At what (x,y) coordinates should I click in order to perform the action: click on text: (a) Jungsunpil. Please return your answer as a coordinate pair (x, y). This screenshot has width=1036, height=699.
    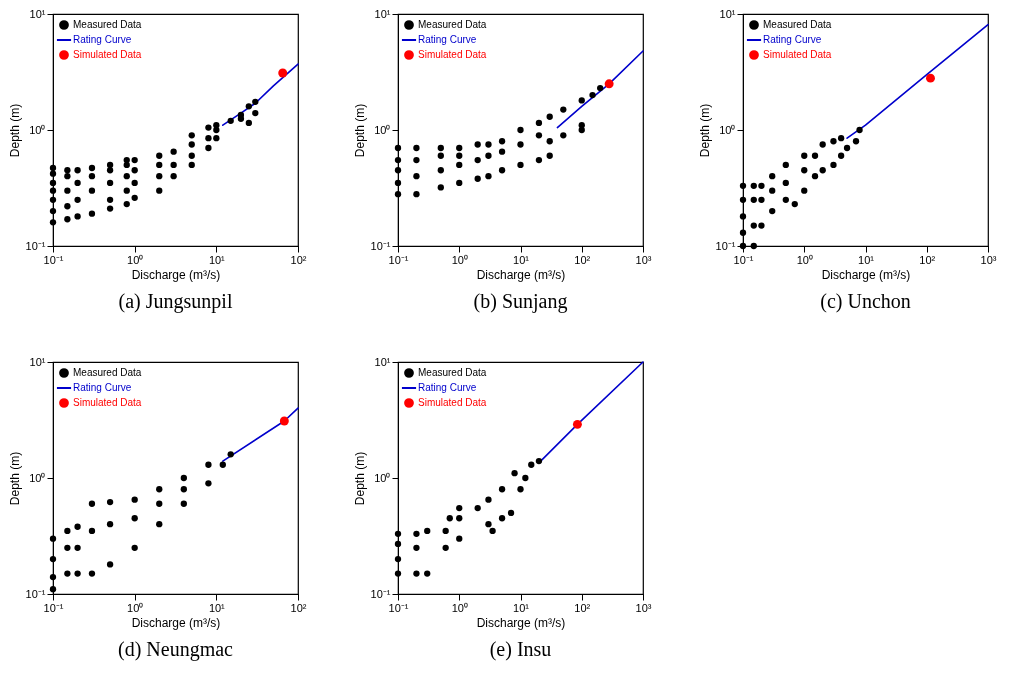
    Looking at the image, I should click on (175, 301).